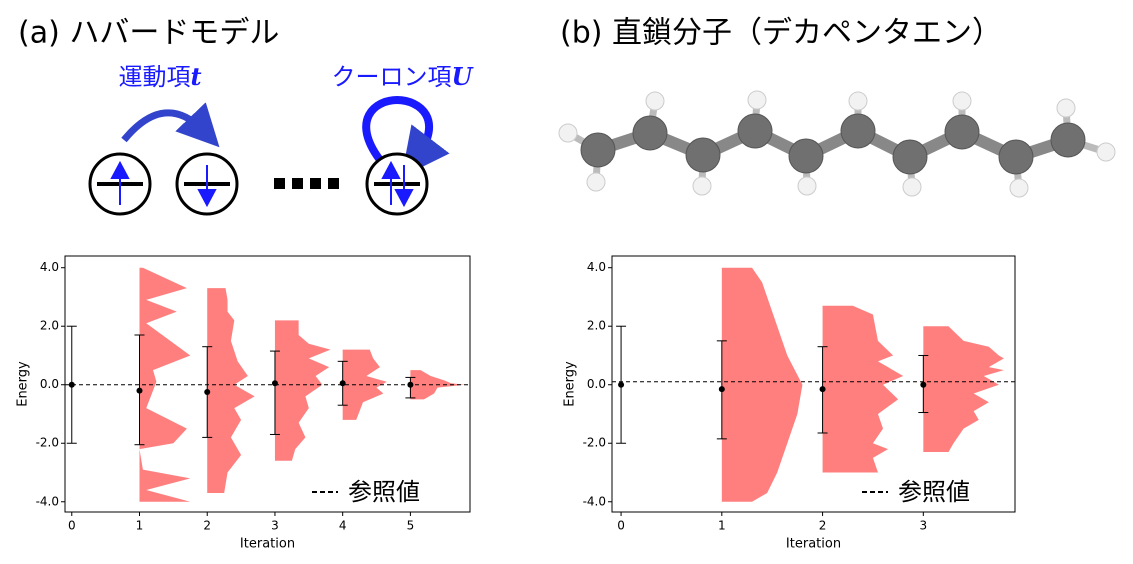 This screenshot has height=564, width=1133. What do you see at coordinates (269, 155) in the screenshot?
I see `hubbard-diagram` at bounding box center [269, 155].